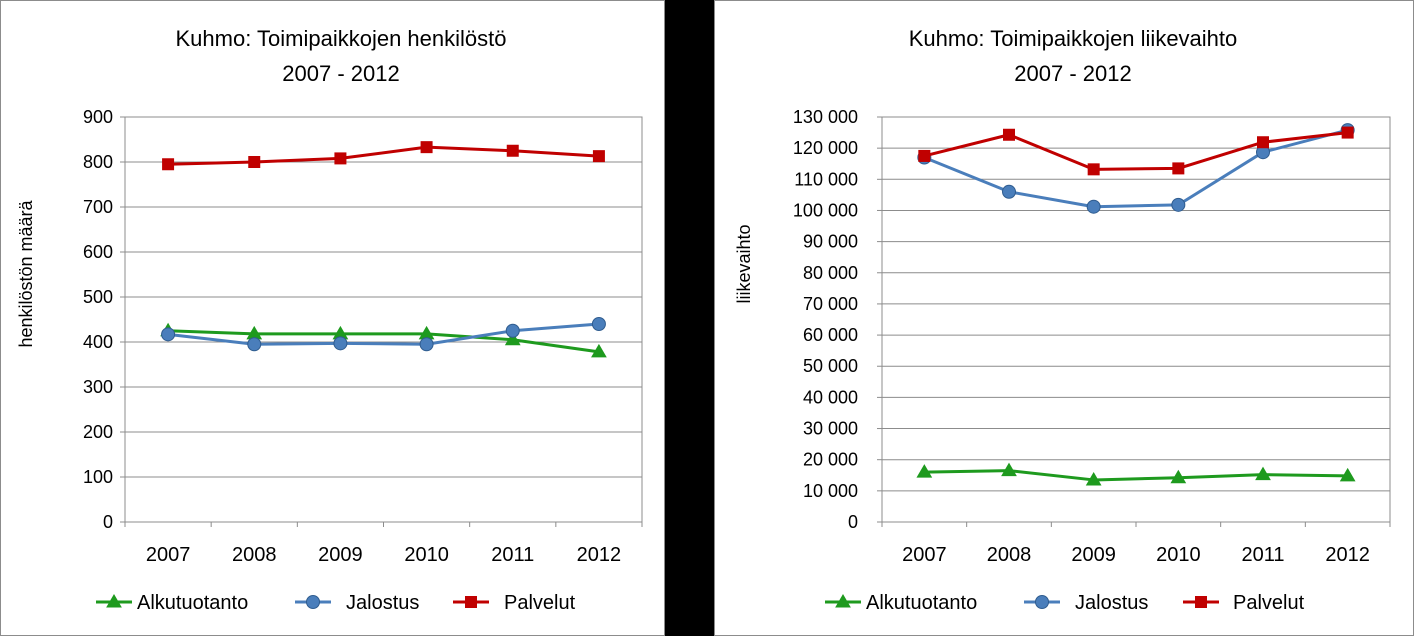 Image resolution: width=1414 pixels, height=636 pixels. I want to click on chart-title: Kuhmo: Toimipaikkojen liikevaihto, so click(1073, 38).